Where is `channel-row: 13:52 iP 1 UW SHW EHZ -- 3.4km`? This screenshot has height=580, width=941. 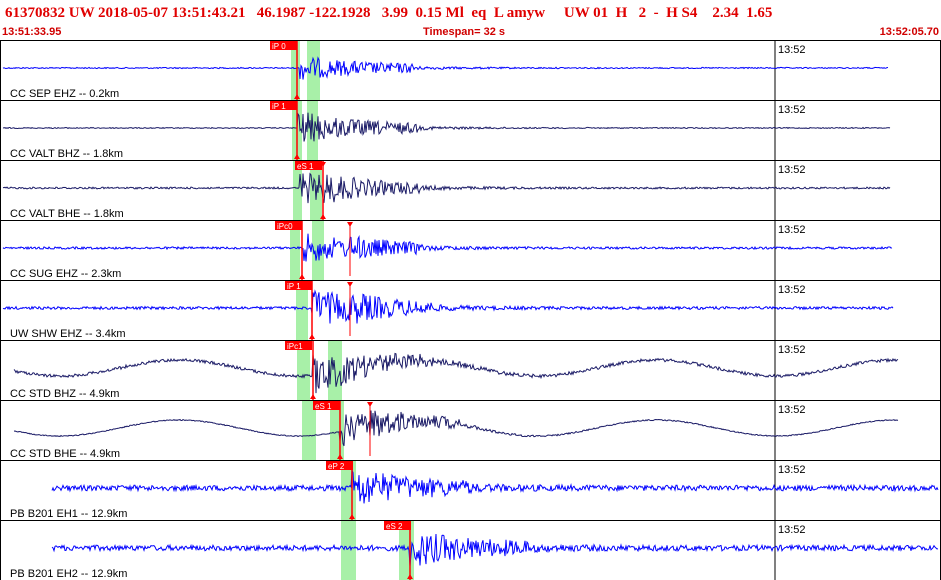
channel-row: 13:52 iP 1 UW SHW EHZ -- 3.4km is located at coordinates (470, 310).